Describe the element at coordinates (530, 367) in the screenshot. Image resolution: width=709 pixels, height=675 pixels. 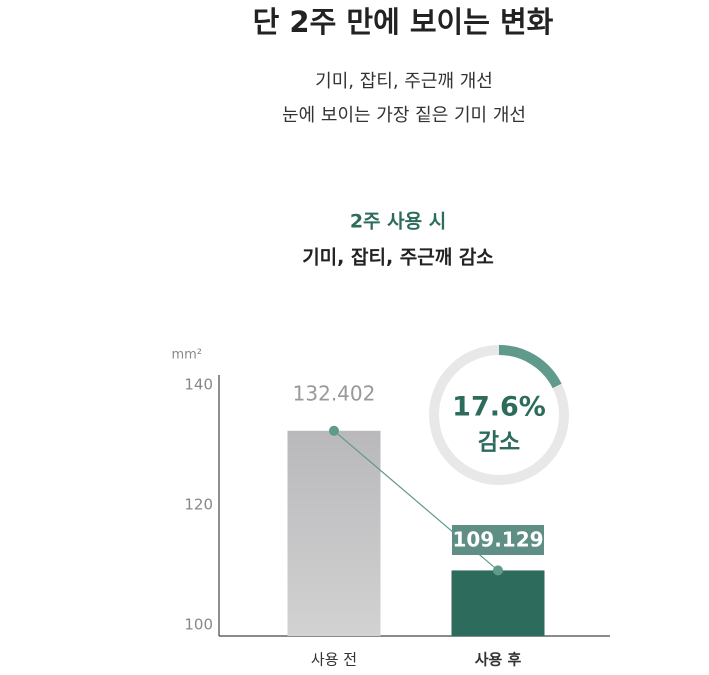
I see `ring-arc` at that location.